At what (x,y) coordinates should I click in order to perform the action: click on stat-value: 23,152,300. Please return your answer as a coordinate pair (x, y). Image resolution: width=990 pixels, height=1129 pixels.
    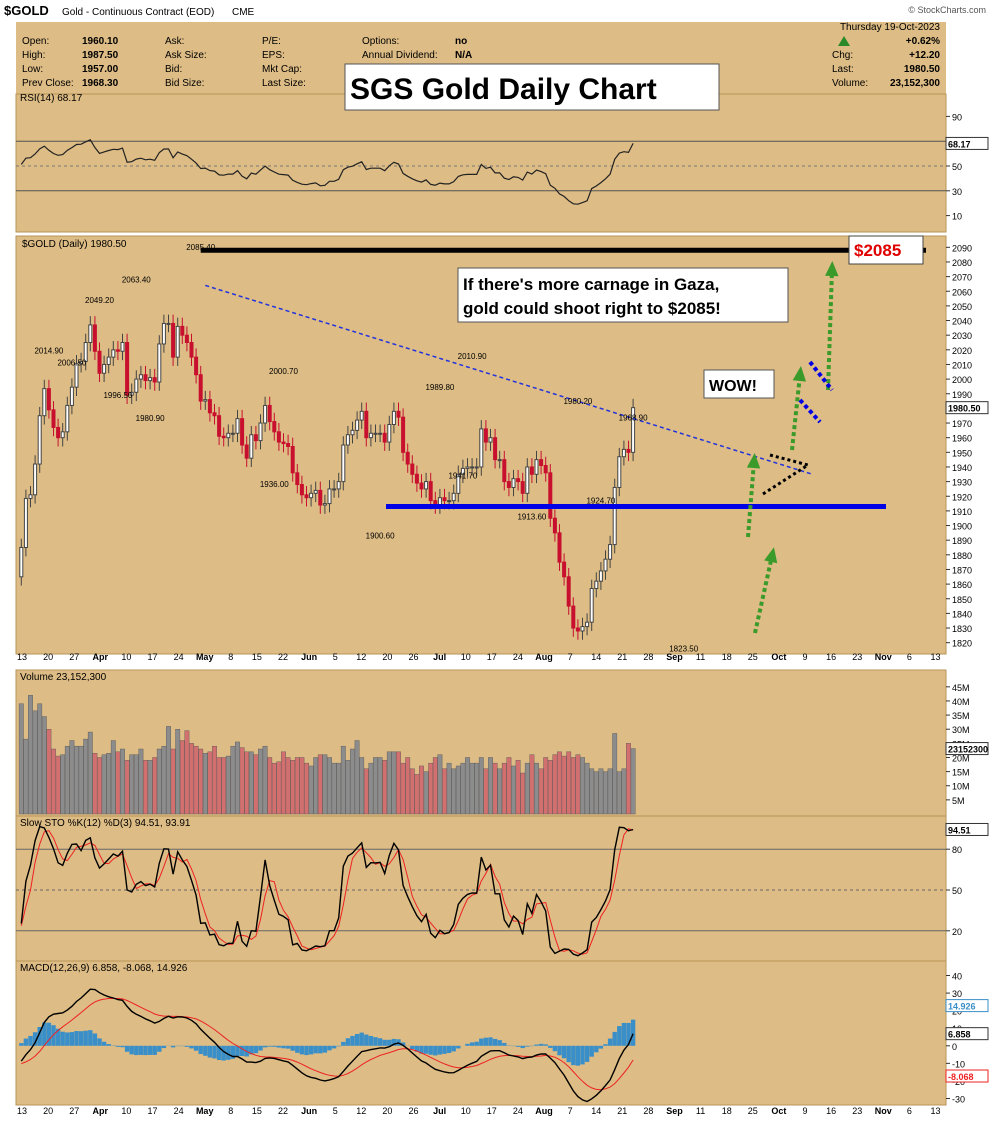
    Looking at the image, I should click on (915, 83).